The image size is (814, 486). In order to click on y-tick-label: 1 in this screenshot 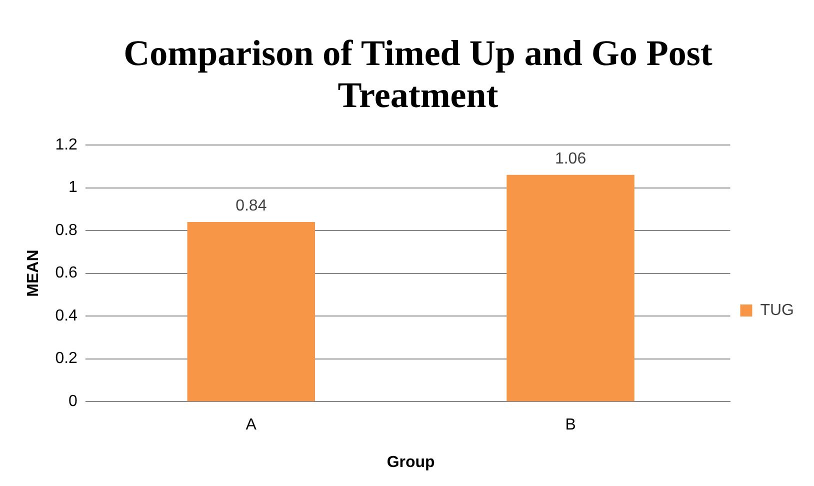, I will do `click(73, 187)`.